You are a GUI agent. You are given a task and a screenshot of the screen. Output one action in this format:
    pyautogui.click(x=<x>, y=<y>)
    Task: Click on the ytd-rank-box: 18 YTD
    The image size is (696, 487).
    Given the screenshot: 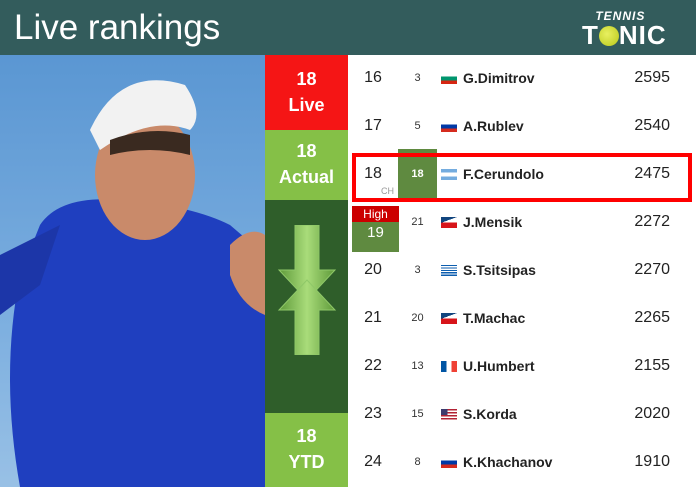 What is the action you would take?
    pyautogui.click(x=306, y=450)
    